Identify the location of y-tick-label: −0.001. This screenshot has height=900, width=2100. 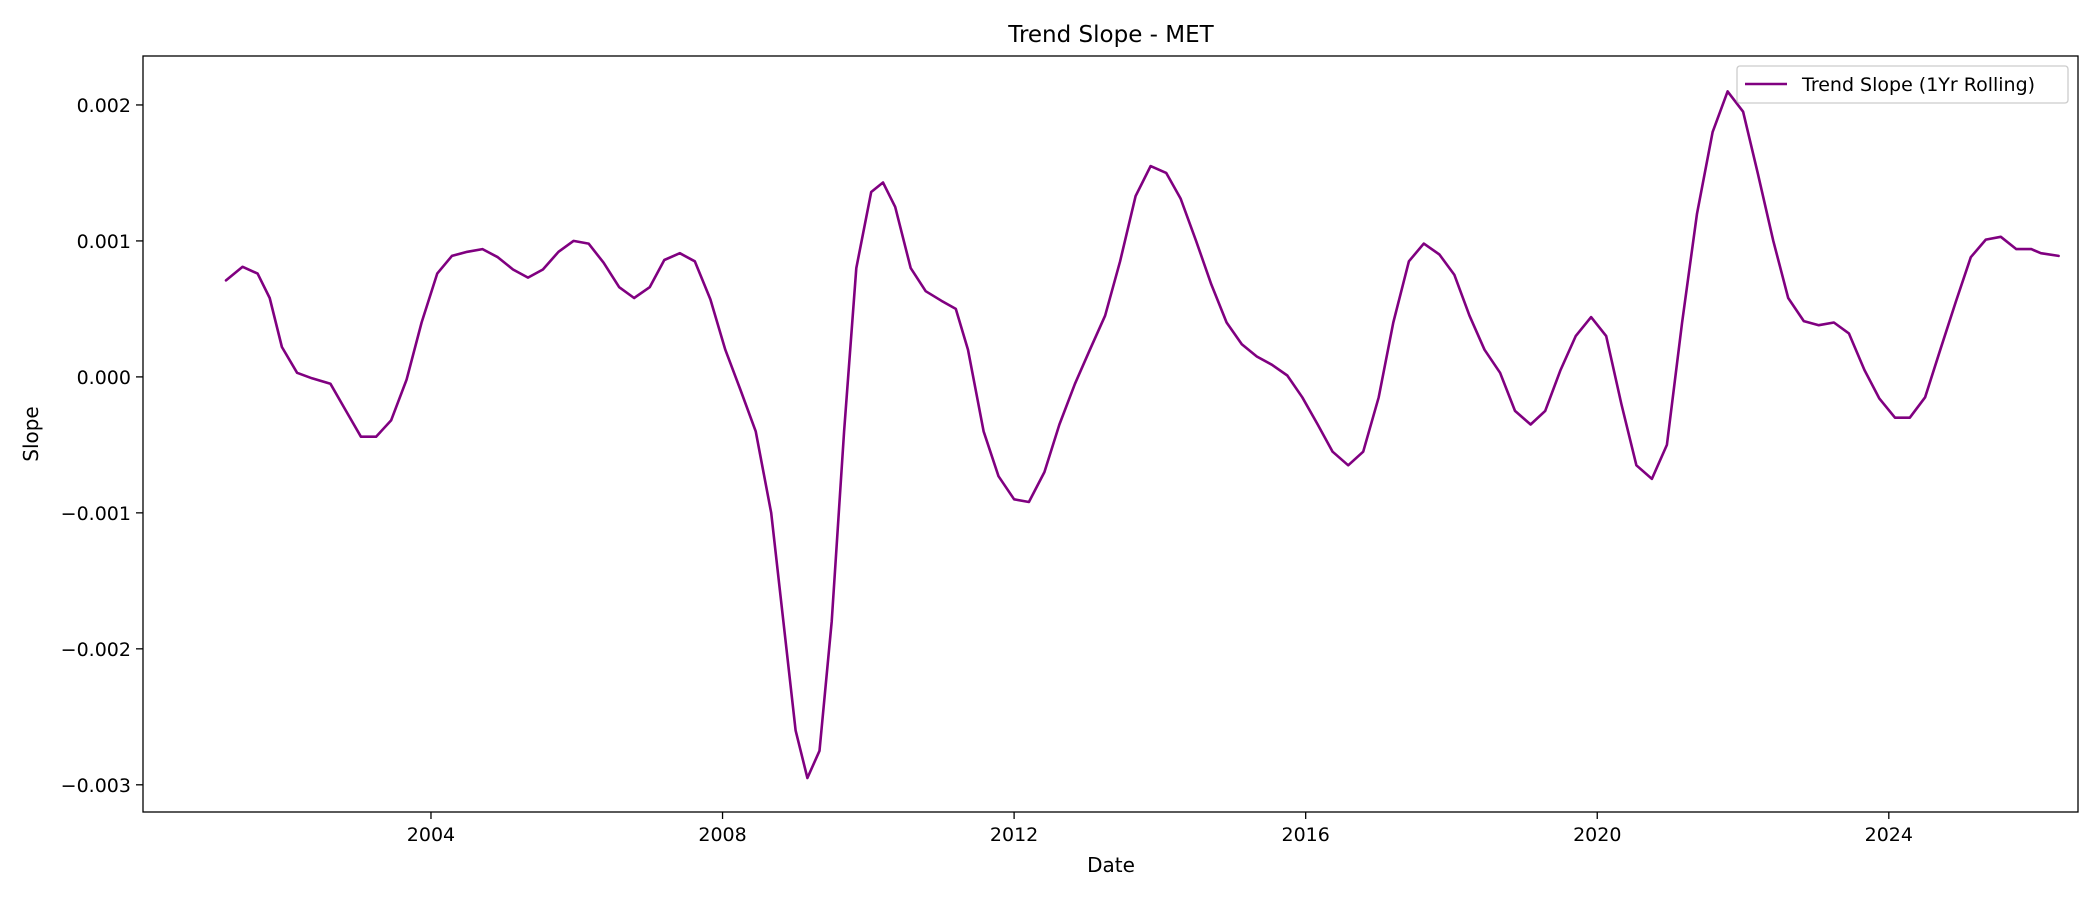
(96, 514).